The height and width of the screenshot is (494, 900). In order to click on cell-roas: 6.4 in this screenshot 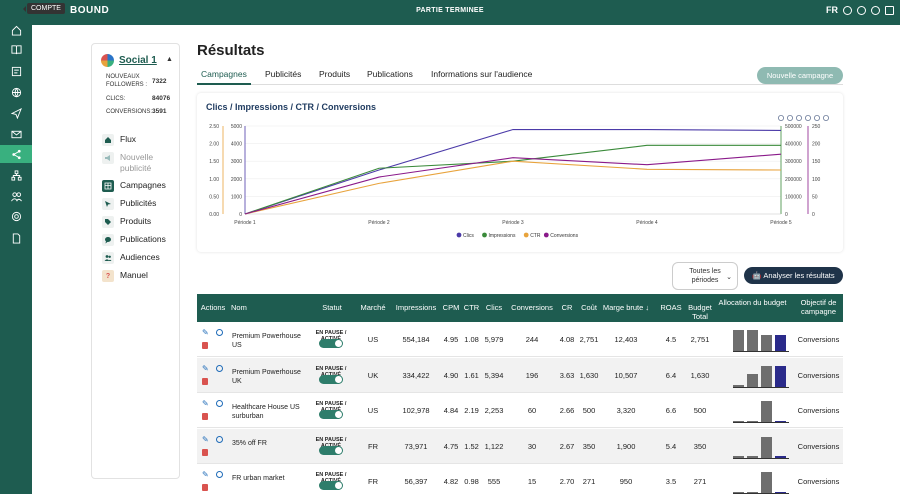, I will do `click(671, 375)`.